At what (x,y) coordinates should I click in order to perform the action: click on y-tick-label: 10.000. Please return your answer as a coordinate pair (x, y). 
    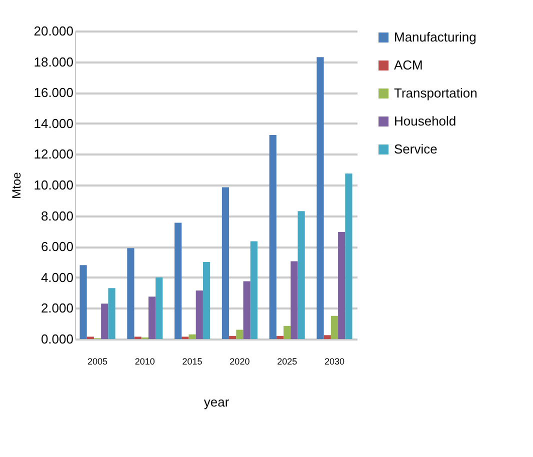
    Looking at the image, I should click on (54, 185).